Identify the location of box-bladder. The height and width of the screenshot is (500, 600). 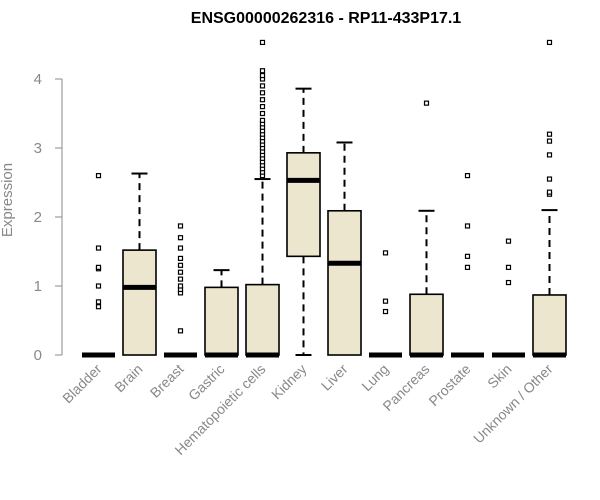
(98, 265).